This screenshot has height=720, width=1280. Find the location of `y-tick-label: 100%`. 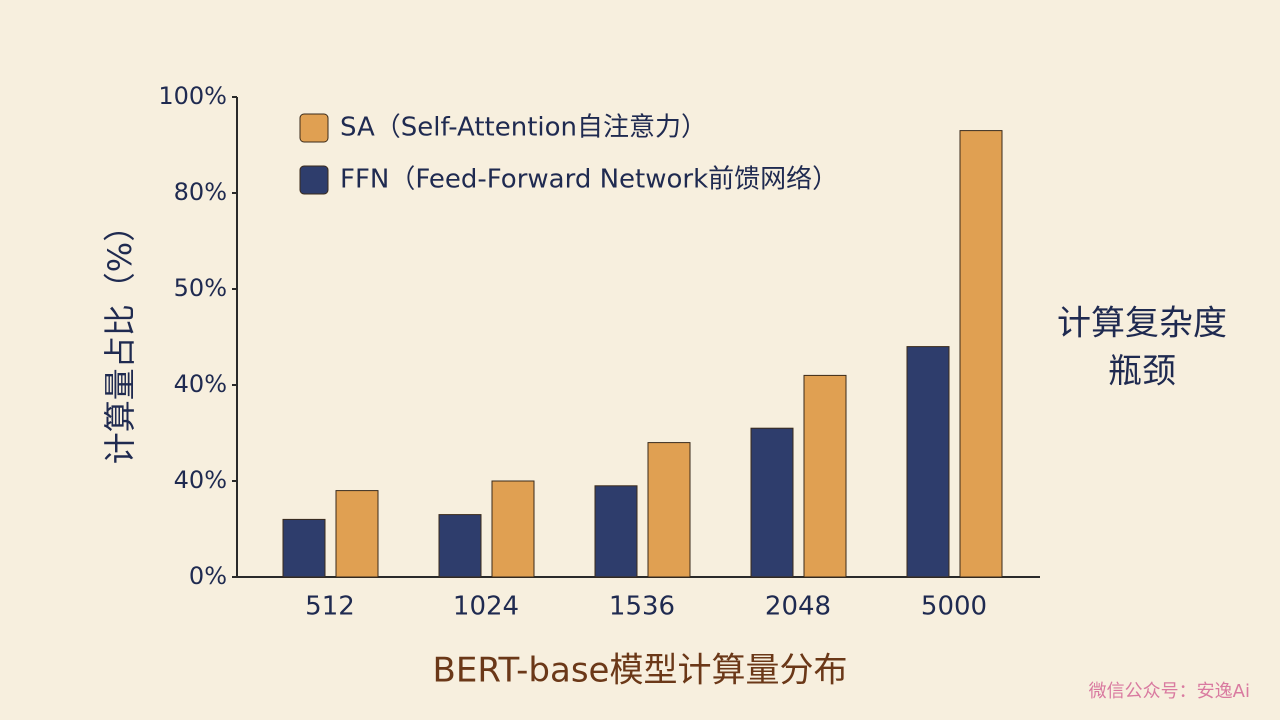

y-tick-label: 100% is located at coordinates (192, 96).